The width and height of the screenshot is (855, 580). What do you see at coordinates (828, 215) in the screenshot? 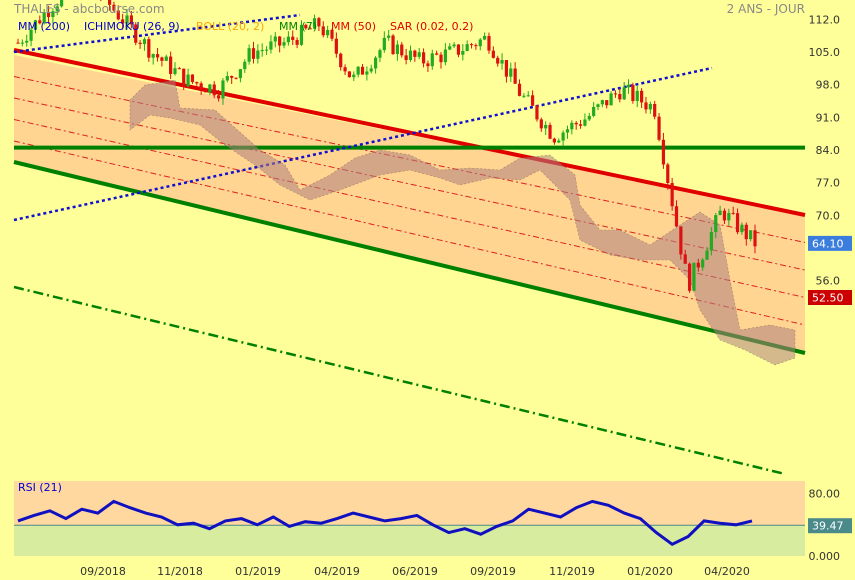
I see `y-tick-label: 70.0` at bounding box center [828, 215].